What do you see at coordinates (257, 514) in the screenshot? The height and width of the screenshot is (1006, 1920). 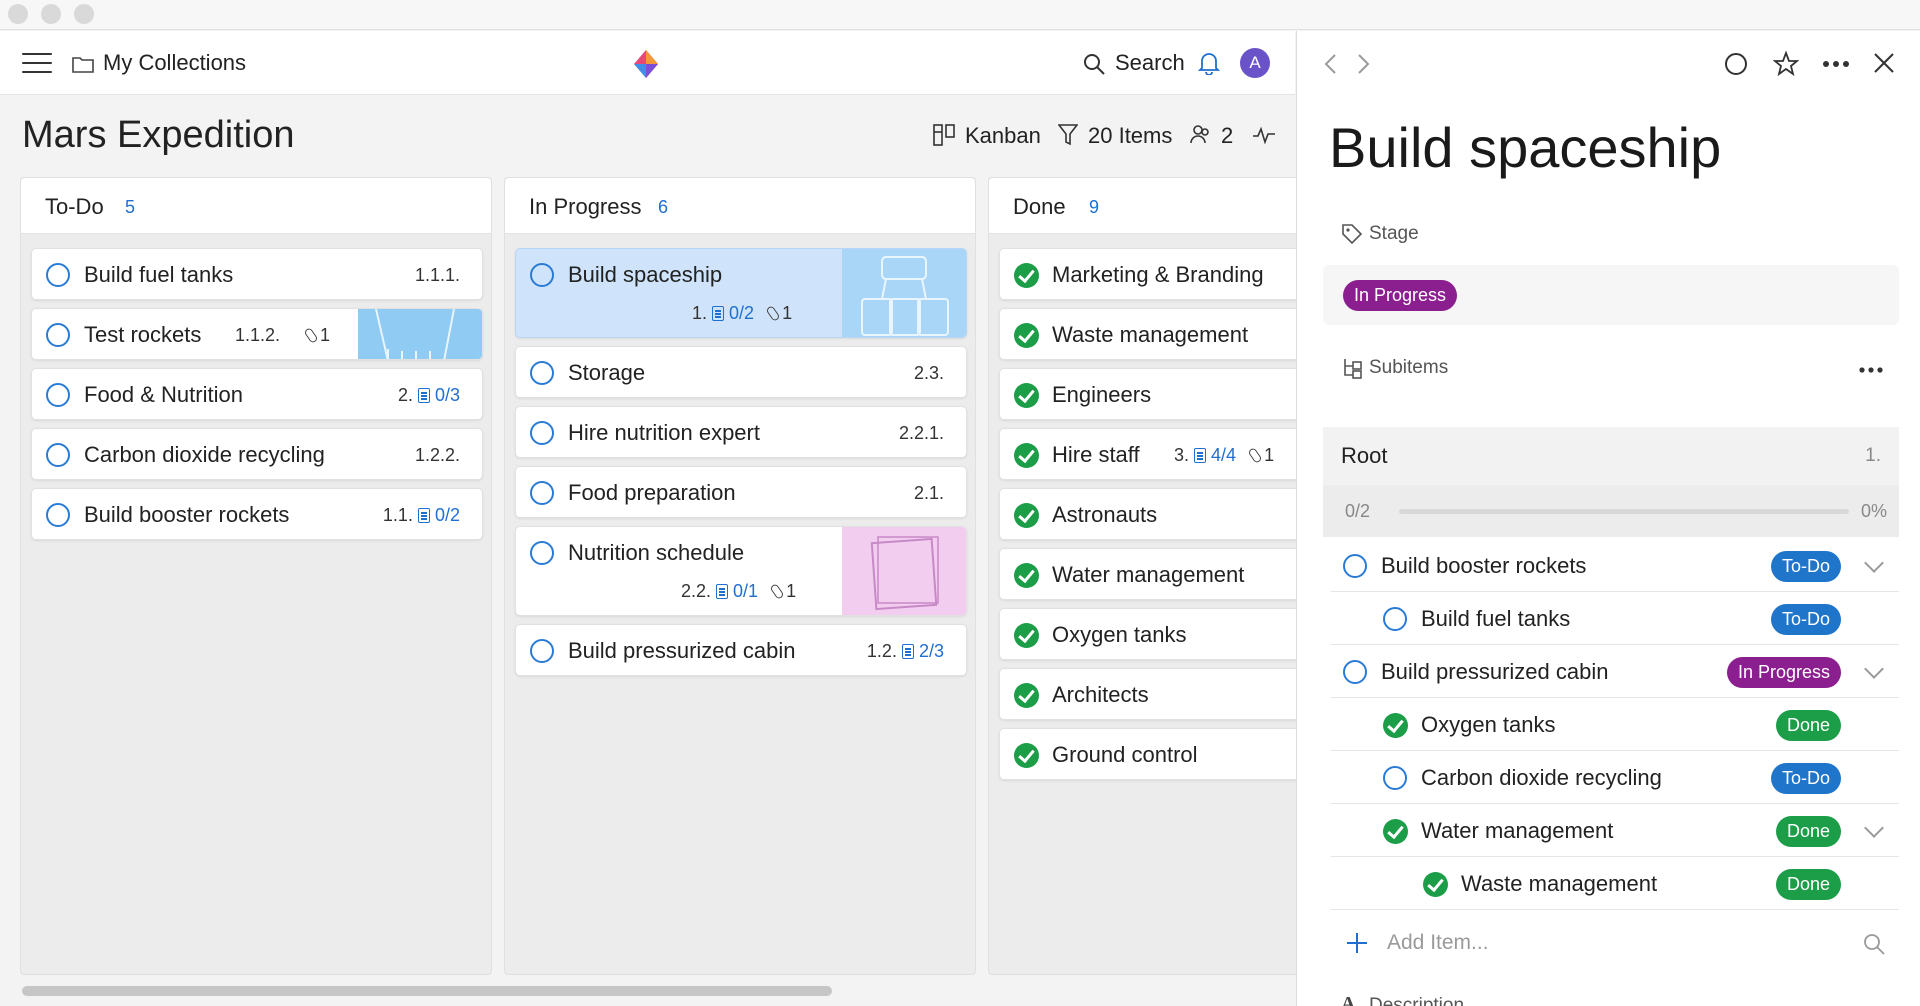 I see `card-build-booster-rockets: Build booster rockets 1.1. 0/2` at bounding box center [257, 514].